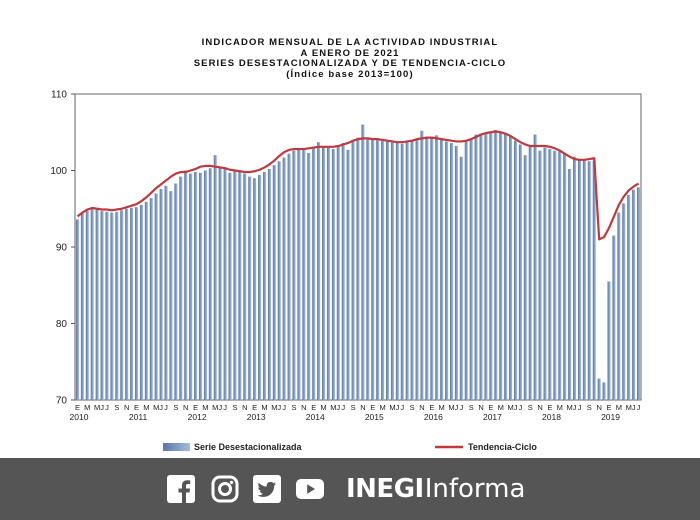 Image resolution: width=700 pixels, height=520 pixels. Describe the element at coordinates (492, 417) in the screenshot. I see `x-year-label: 2017` at that location.